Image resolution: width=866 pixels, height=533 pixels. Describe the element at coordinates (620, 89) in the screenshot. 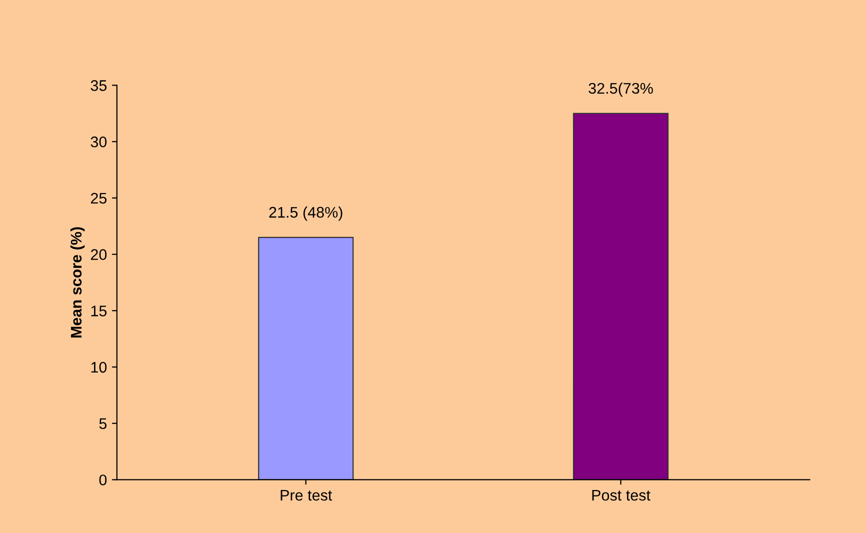

I see `data-label: 32.5(73%` at that location.